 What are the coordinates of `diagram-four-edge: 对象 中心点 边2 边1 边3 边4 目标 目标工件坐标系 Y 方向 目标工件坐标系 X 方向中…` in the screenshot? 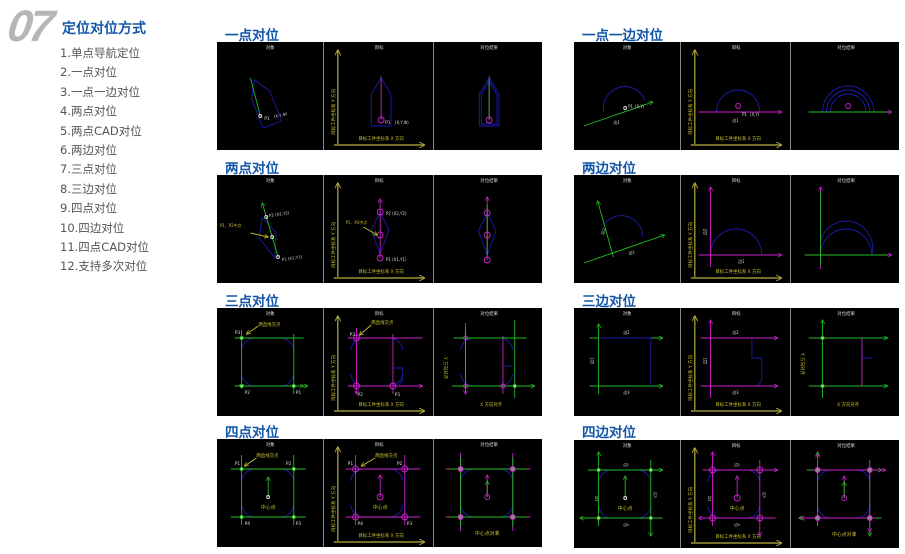 It's located at (736, 494).